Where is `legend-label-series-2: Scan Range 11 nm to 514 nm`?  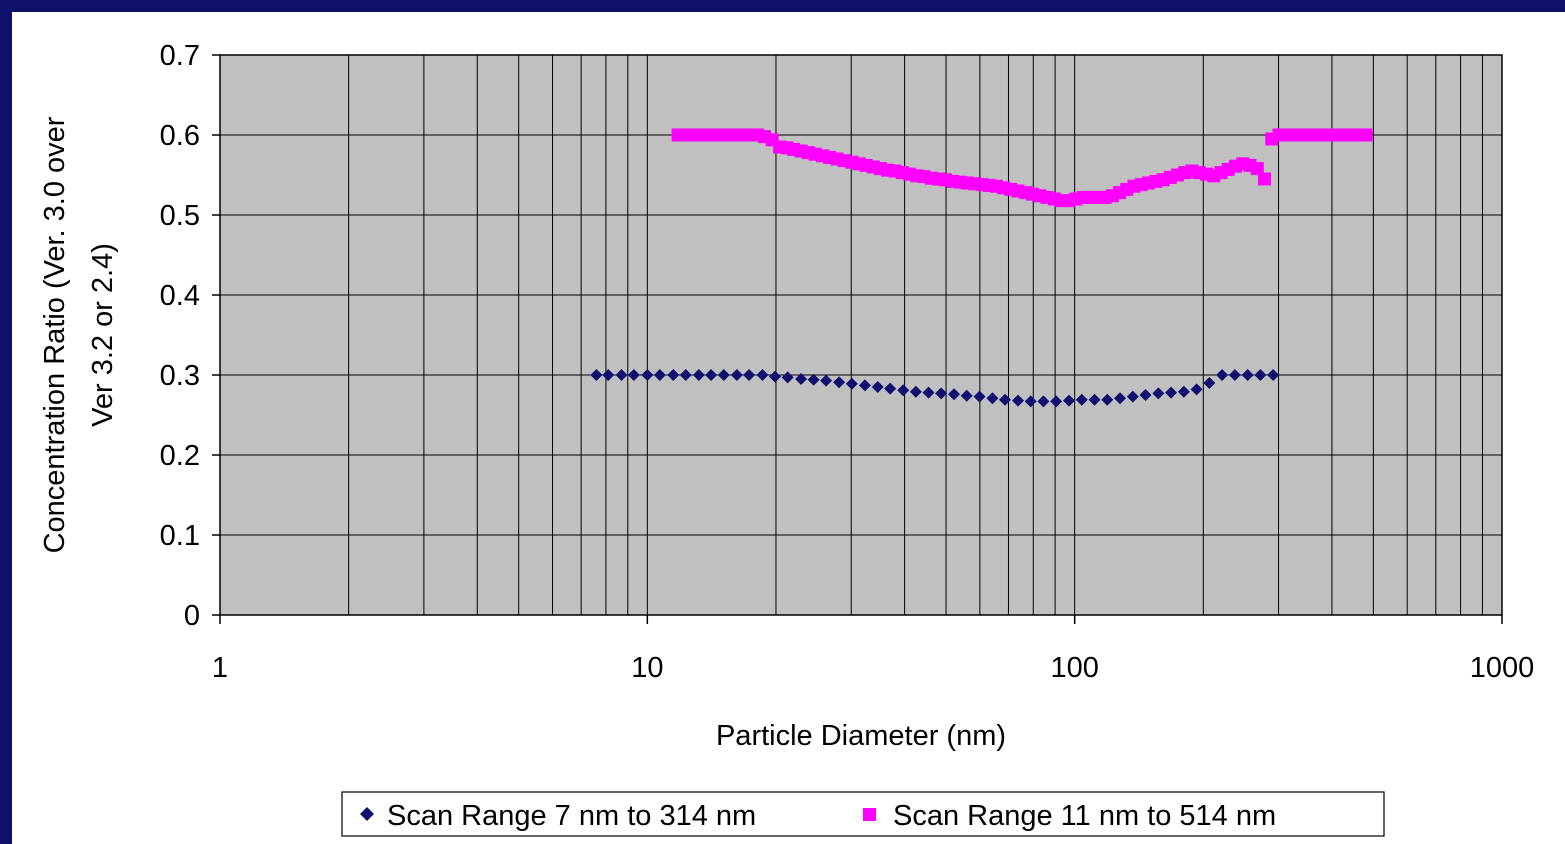 legend-label-series-2: Scan Range 11 nm to 514 nm is located at coordinates (1084, 816).